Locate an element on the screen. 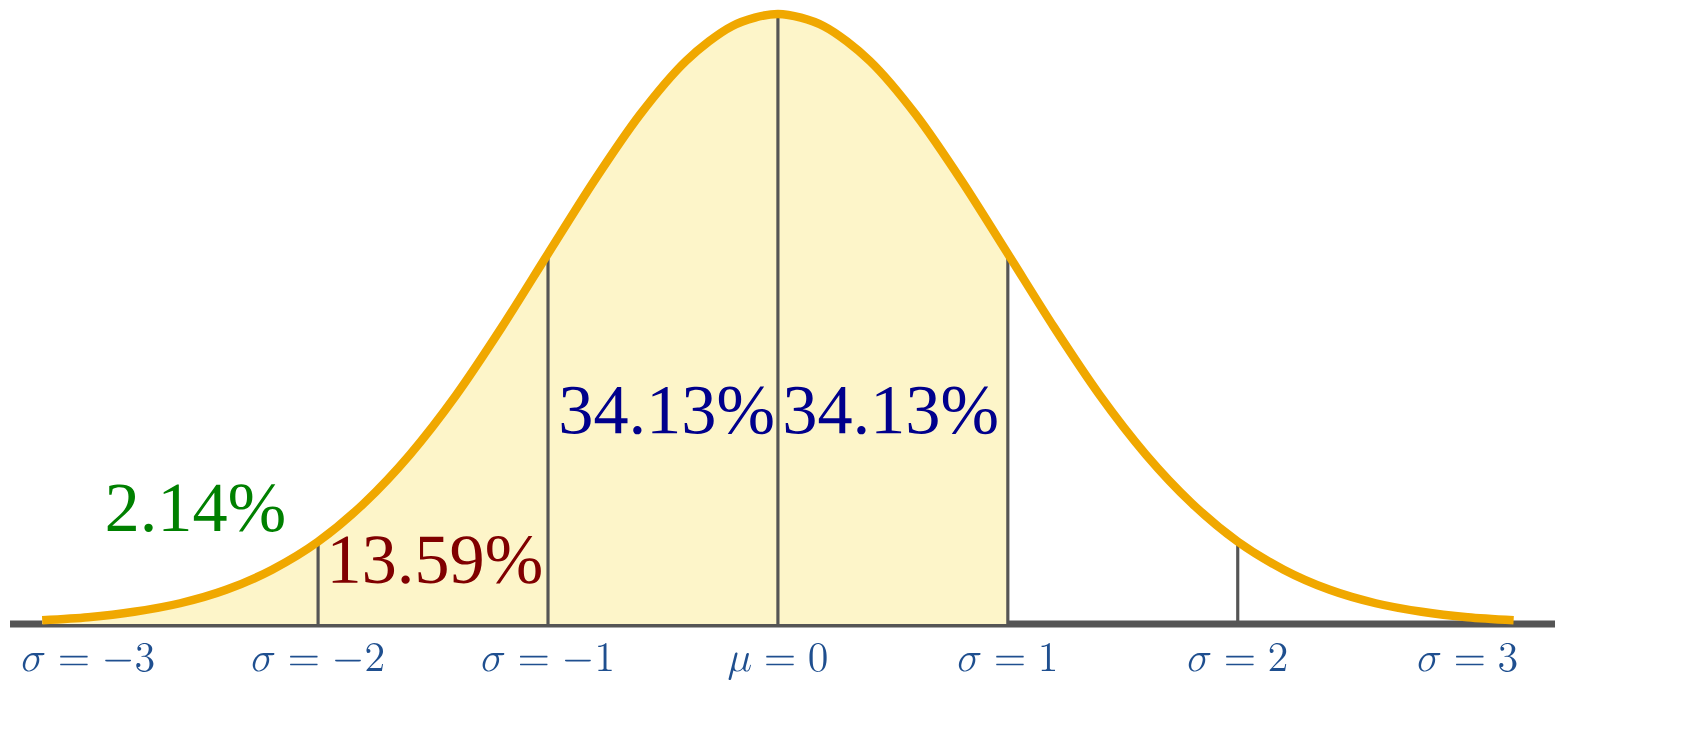  x-tick-label: $\sigma = 2$ is located at coordinates (1237, 657).